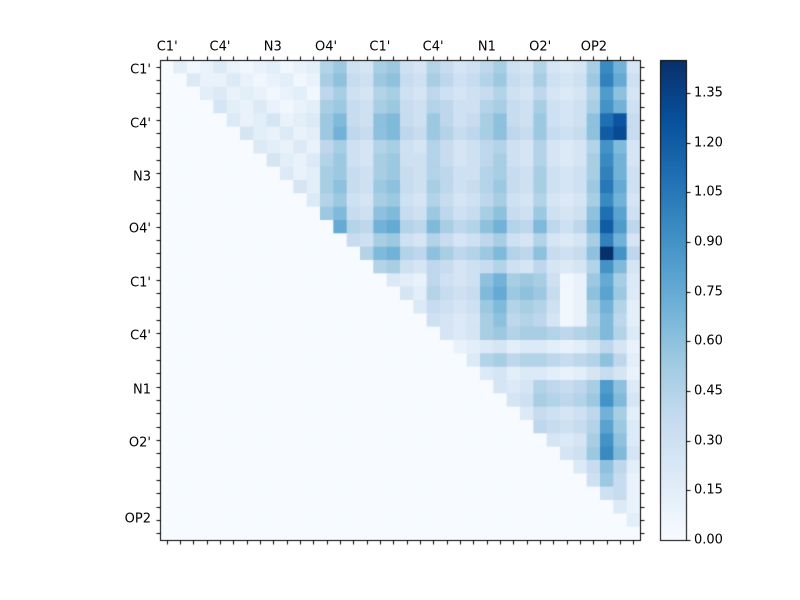  Describe the element at coordinates (272, 47) in the screenshot. I see `x-axis-label: N3` at that location.